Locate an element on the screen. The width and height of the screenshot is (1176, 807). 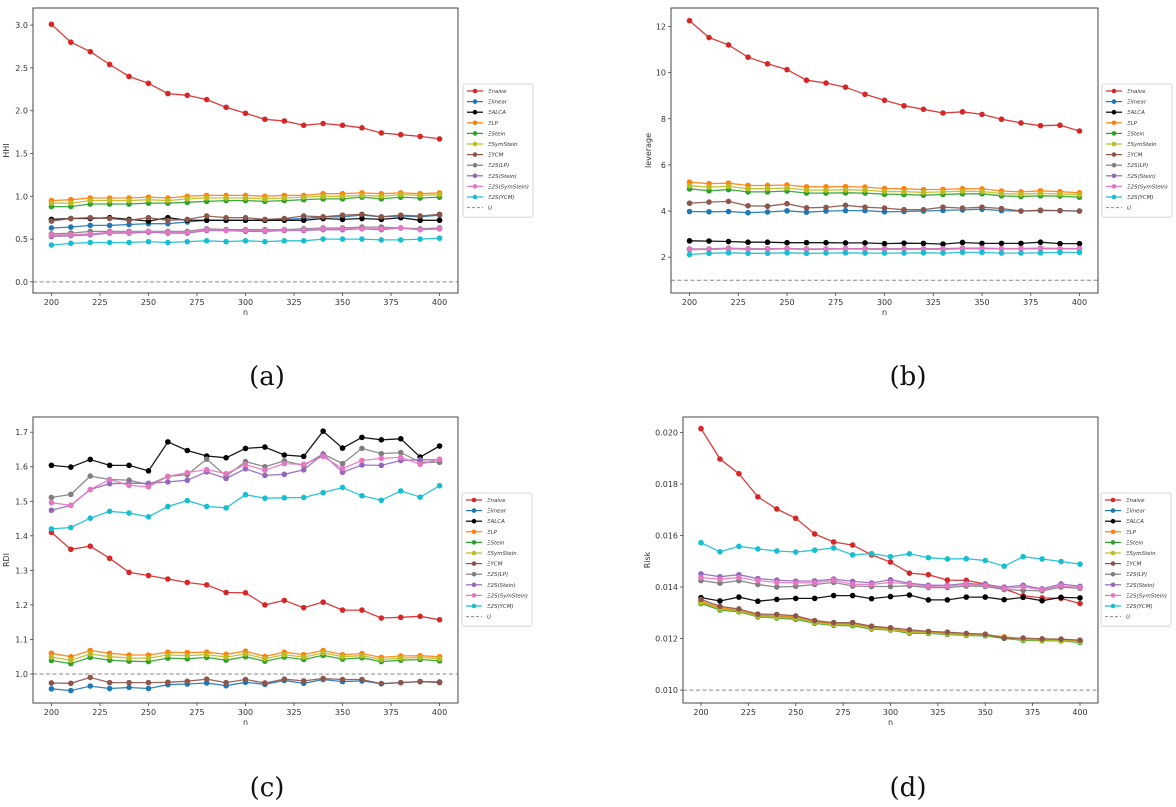
y-tick-label: 2.0 is located at coordinates (21, 111).